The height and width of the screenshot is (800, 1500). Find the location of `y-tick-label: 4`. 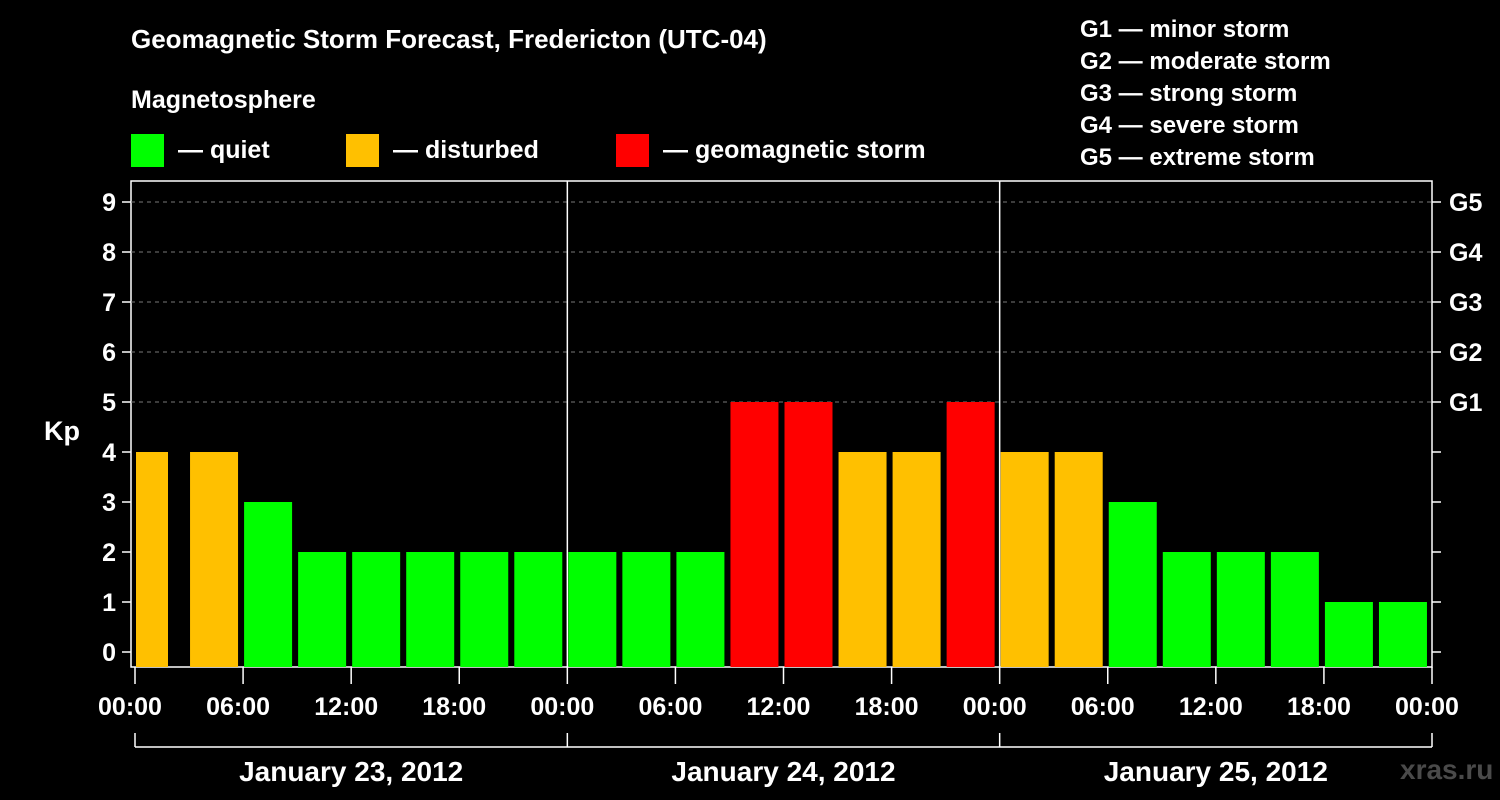

y-tick-label: 4 is located at coordinates (109, 453).